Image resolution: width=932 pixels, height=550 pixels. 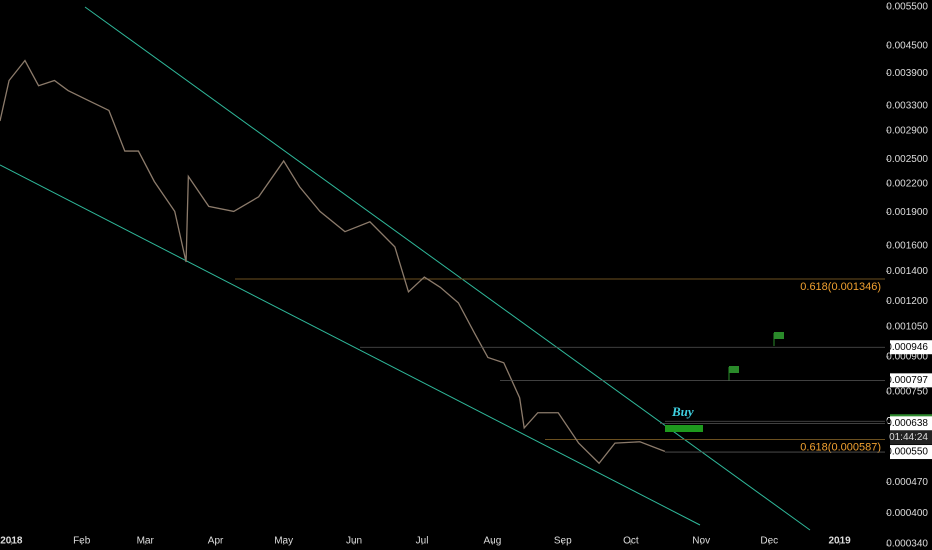 What do you see at coordinates (907, 130) in the screenshot?
I see `y-tick-label: 0.002900` at bounding box center [907, 130].